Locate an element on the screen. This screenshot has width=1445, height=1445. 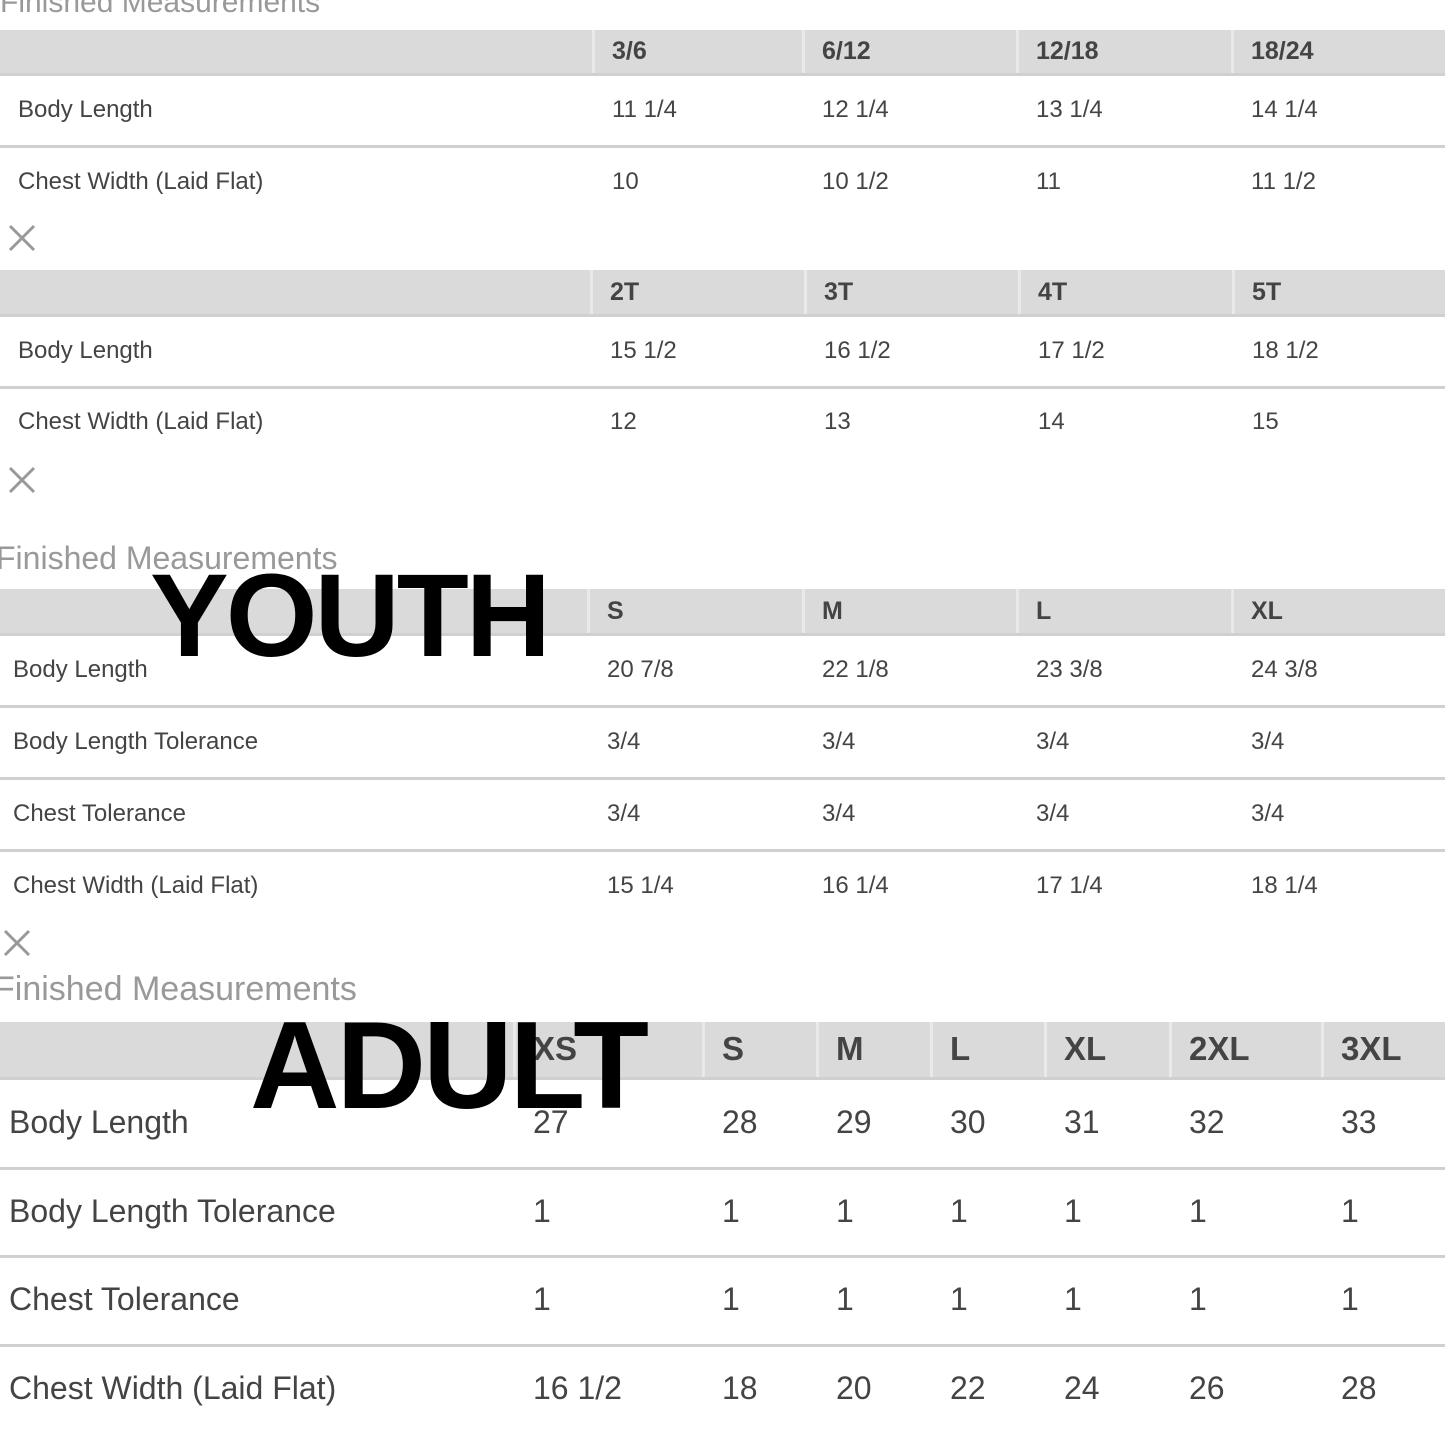
cell-value: 15 1/4 is located at coordinates (640, 885).